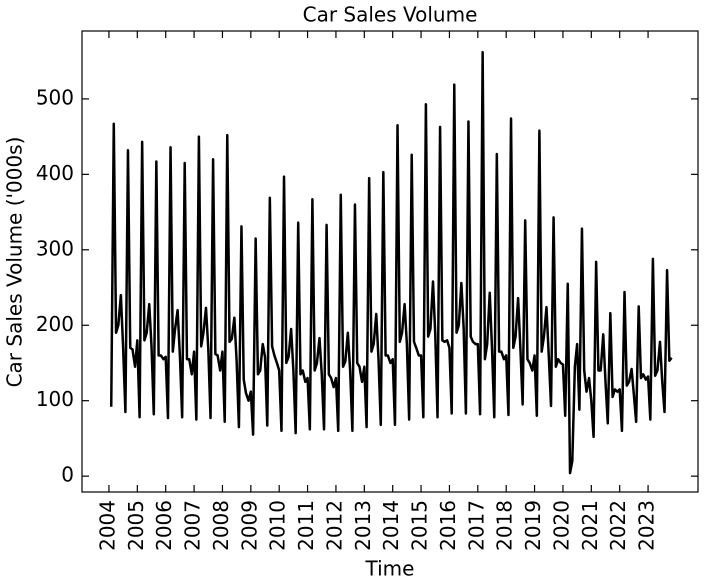 The image size is (705, 588). What do you see at coordinates (15, 262) in the screenshot?
I see `y-axis-label: Car Sales Volume ('000s)` at bounding box center [15, 262].